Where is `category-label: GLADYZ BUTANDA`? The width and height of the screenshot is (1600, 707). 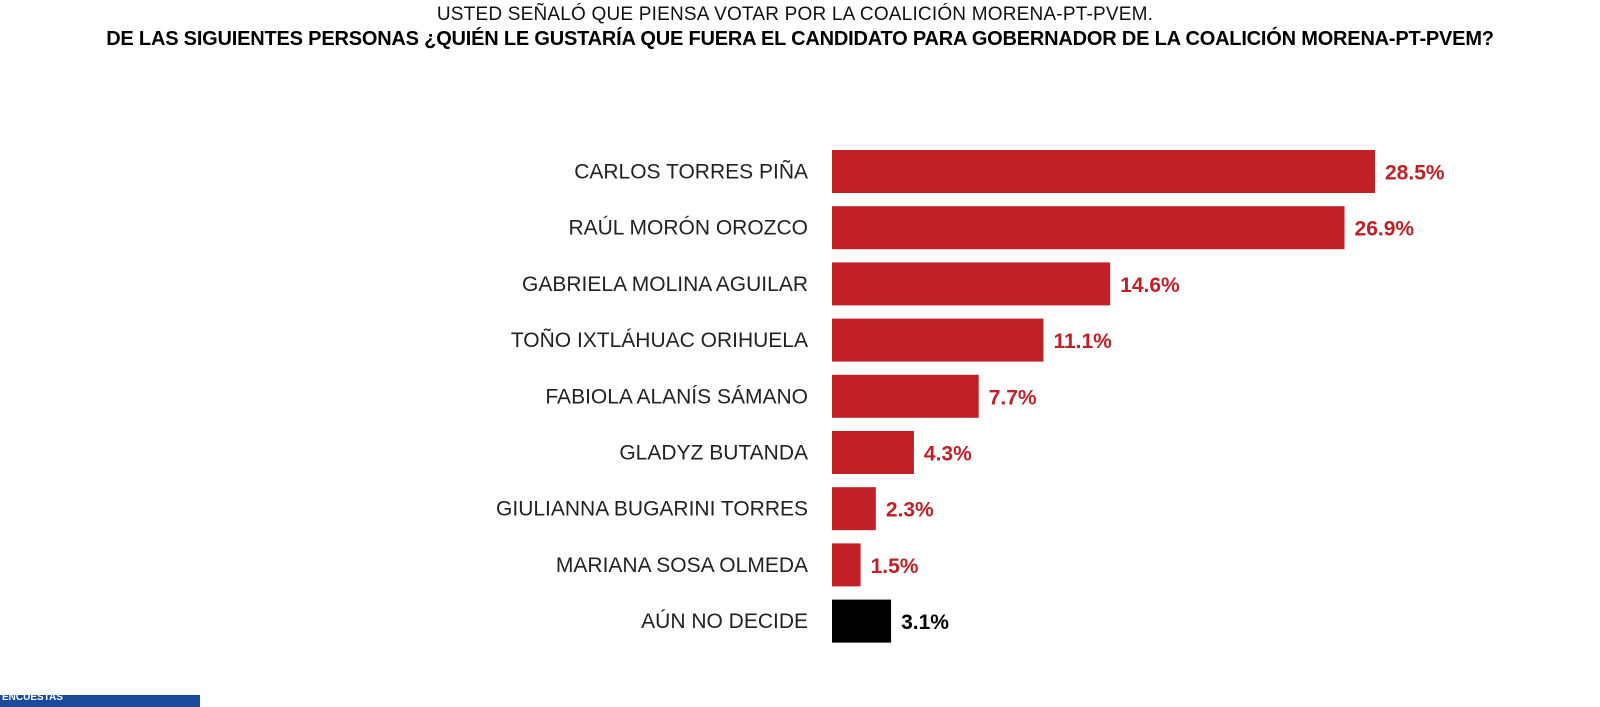
category-label: GLADYZ BUTANDA is located at coordinates (713, 453).